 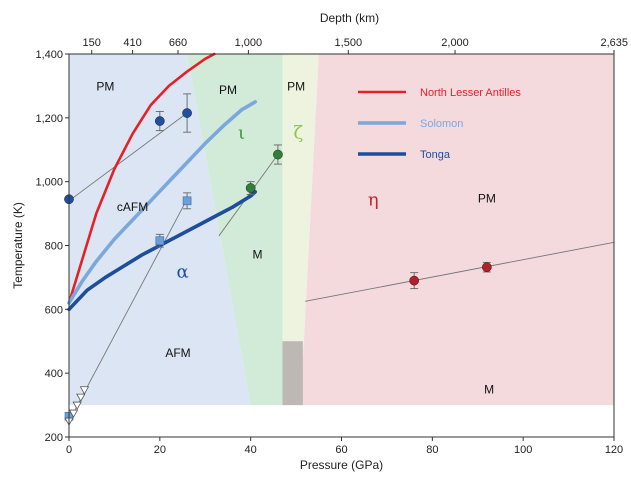 I want to click on legend-label-solomon: Solomon, so click(x=441, y=124).